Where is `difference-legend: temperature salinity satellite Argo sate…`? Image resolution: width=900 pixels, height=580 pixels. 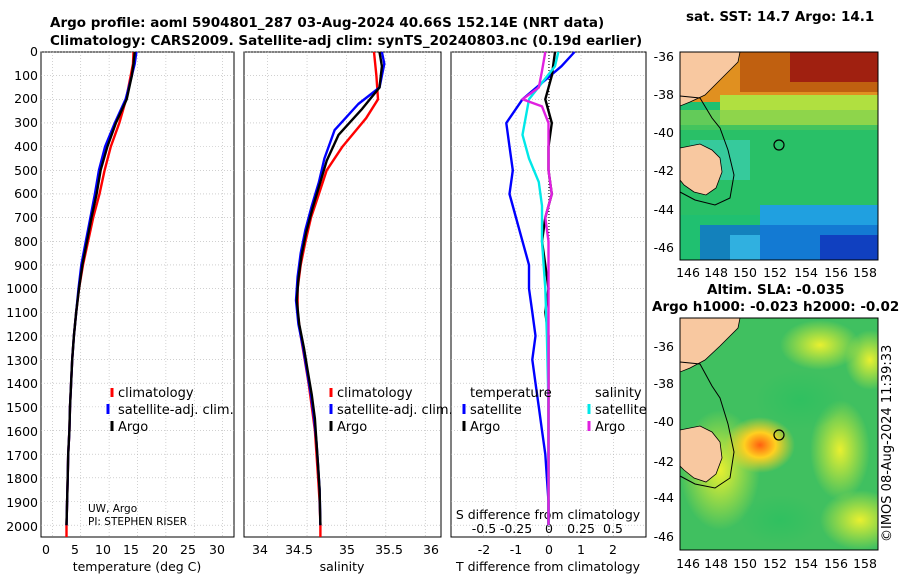 difference-legend: temperature salinity satellite Argo sate… is located at coordinates (554, 410).